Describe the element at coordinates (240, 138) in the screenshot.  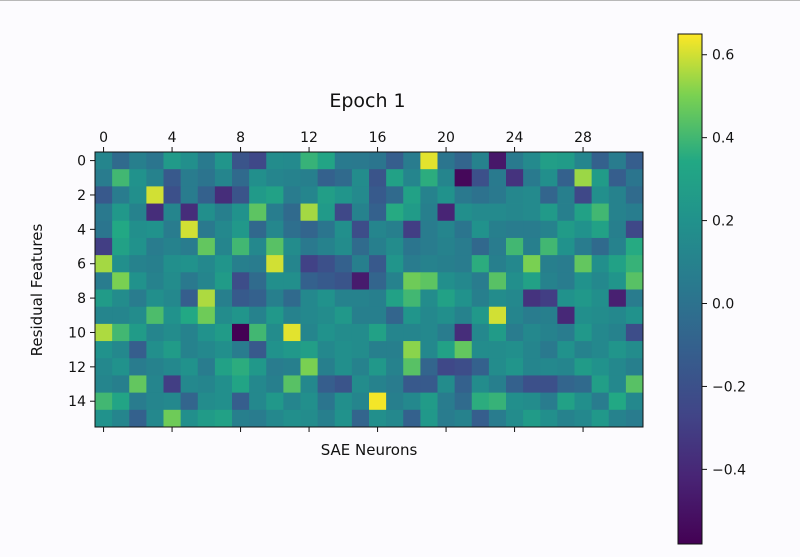
I see `x-tick-label: 8` at that location.